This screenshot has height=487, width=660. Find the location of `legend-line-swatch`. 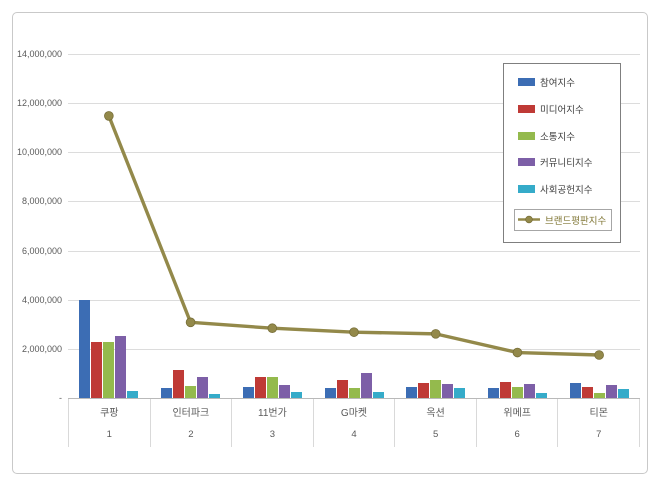

legend-line-swatch is located at coordinates (529, 219).